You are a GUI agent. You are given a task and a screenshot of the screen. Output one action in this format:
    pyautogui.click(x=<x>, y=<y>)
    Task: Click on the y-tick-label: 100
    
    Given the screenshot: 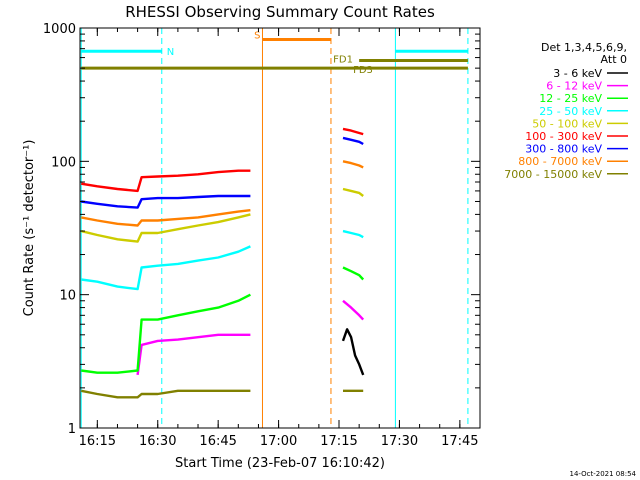 What is the action you would take?
    pyautogui.click(x=63, y=162)
    